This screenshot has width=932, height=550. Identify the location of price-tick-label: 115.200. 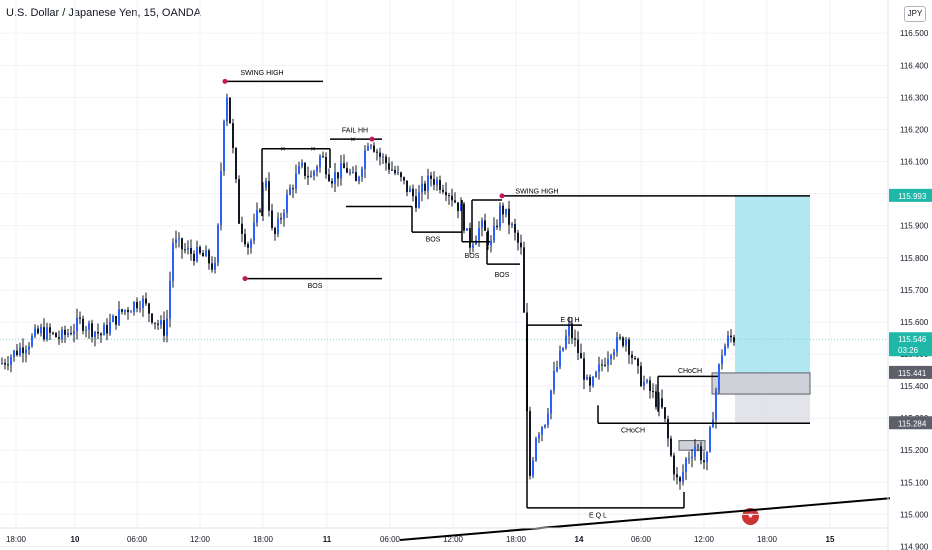
(914, 450).